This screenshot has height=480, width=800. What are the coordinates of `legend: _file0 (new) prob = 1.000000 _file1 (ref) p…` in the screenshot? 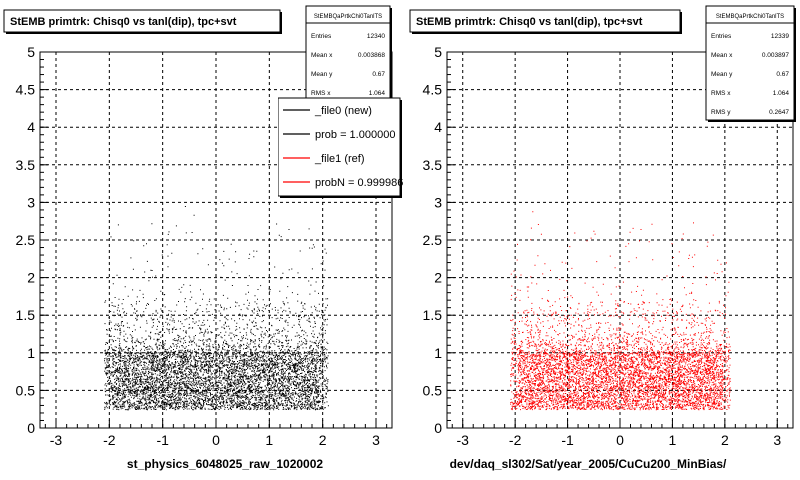 It's located at (340, 147).